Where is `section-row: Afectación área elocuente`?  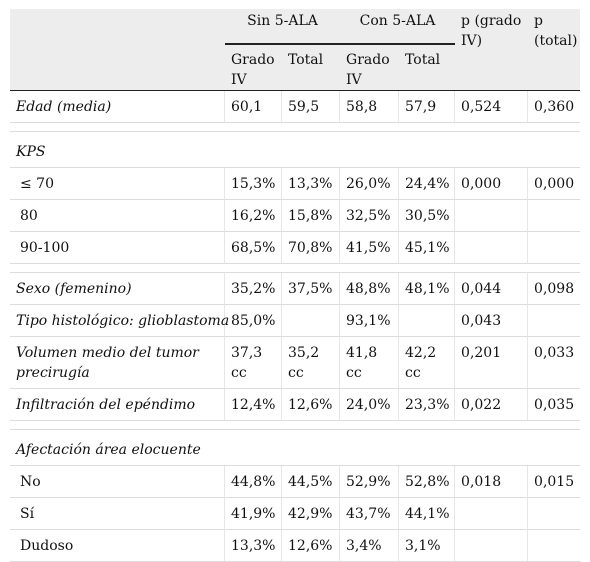
section-row: Afectación área elocuente is located at coordinates (295, 448).